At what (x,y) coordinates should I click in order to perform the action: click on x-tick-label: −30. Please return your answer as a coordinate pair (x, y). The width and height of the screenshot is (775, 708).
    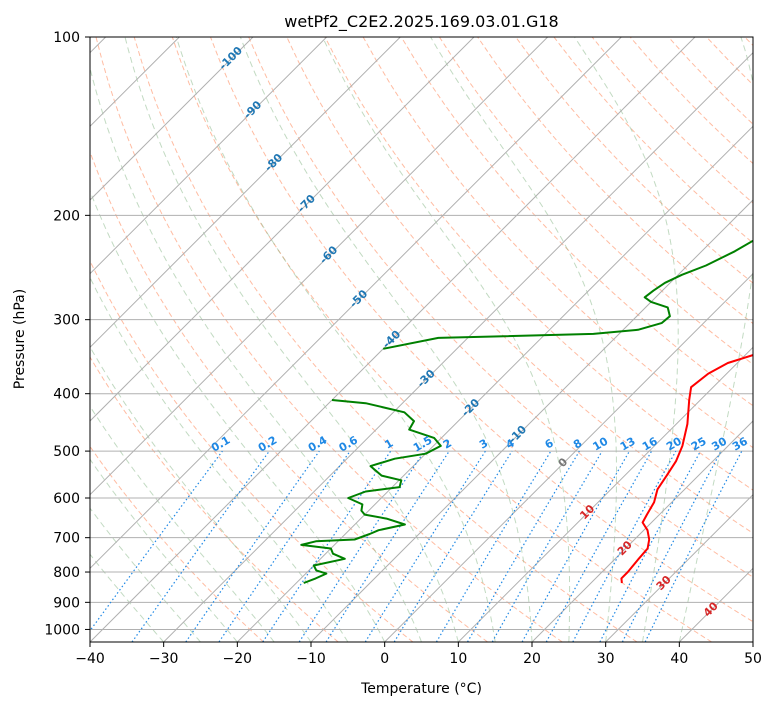
    Looking at the image, I should click on (164, 659).